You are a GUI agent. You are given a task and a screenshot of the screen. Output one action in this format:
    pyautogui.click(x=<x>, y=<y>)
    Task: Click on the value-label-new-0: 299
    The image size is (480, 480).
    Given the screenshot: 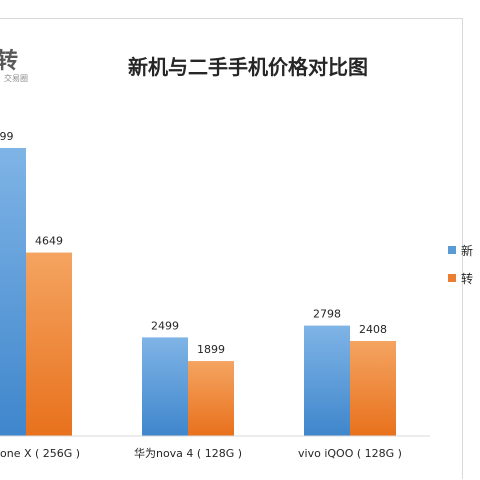 What is the action you would take?
    pyautogui.click(x=7, y=136)
    